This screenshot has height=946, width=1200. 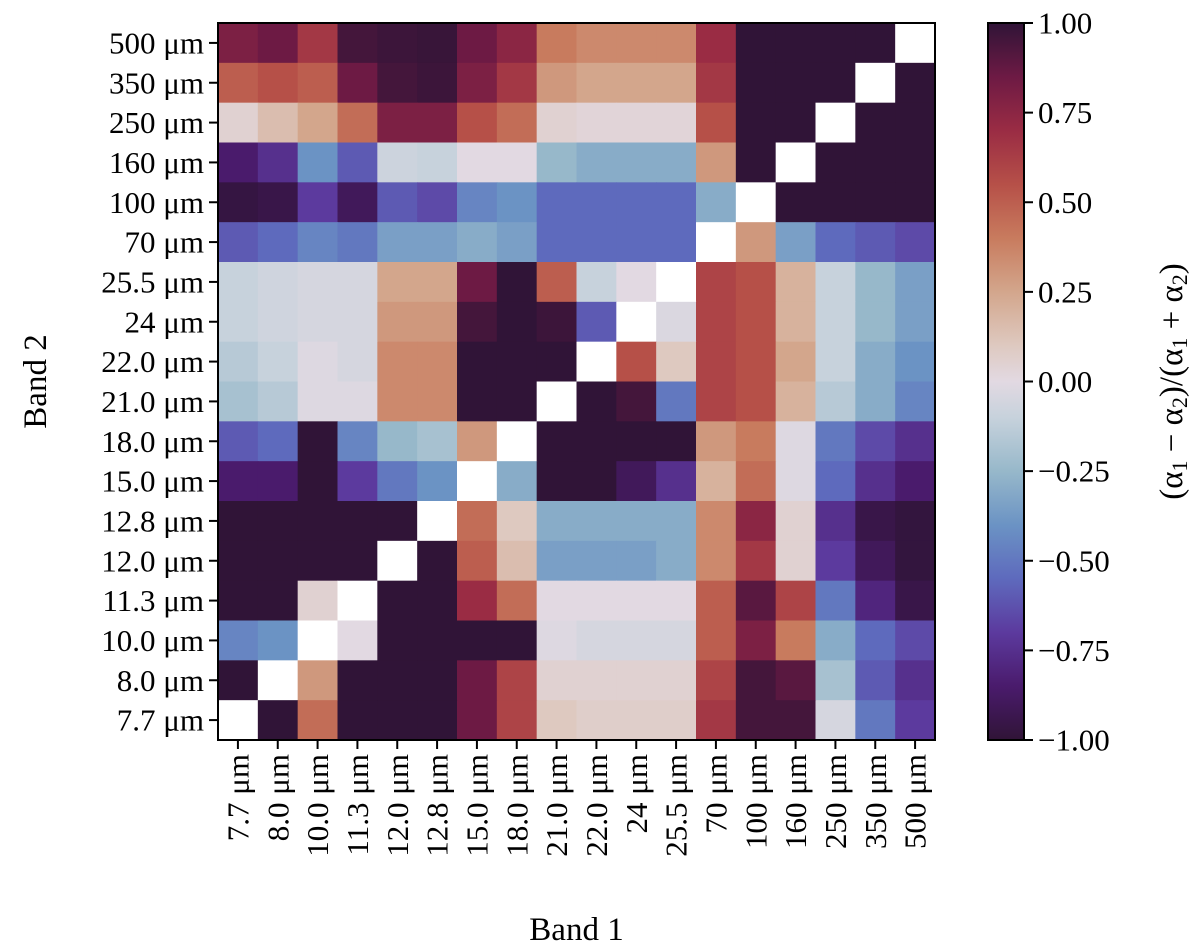 What do you see at coordinates (1074, 471) in the screenshot?
I see `colorbar-tick-label: −0.25` at bounding box center [1074, 471].